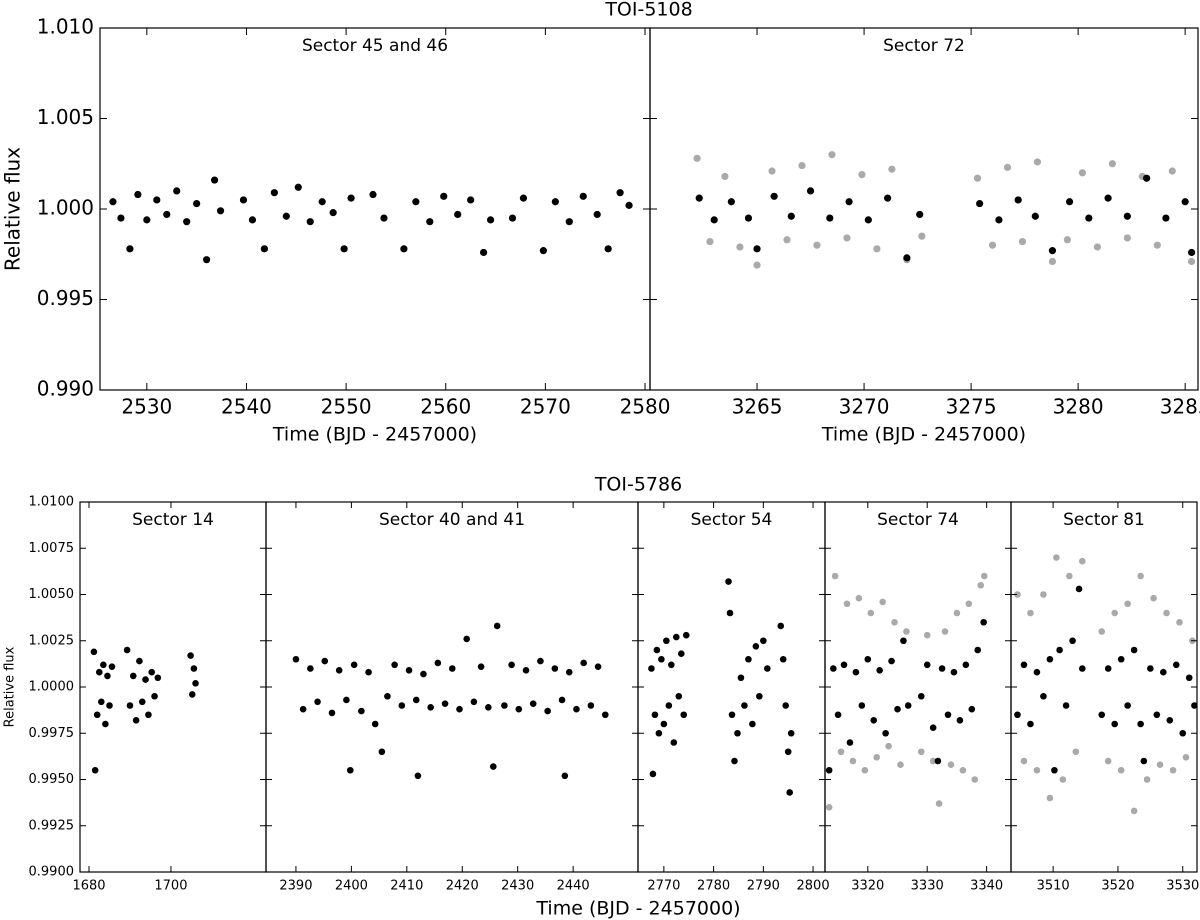 This screenshot has height=920, width=1200. I want to click on x-tick-label: 2530, so click(146, 407).